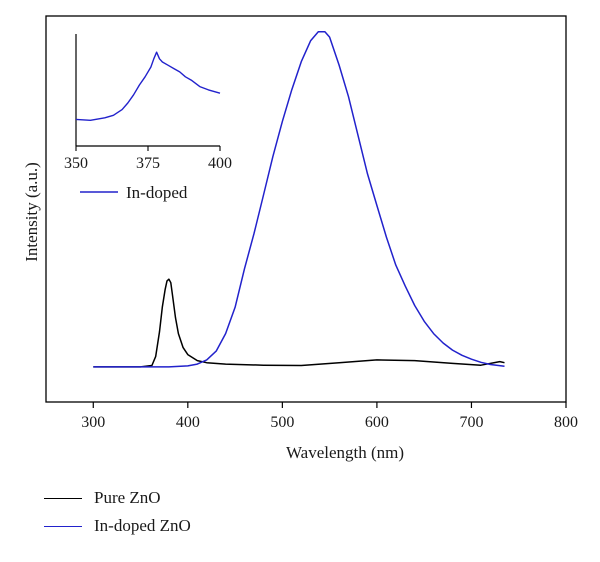 The height and width of the screenshot is (562, 600). What do you see at coordinates (566, 422) in the screenshot?
I see `x-tick-label-800: 800` at bounding box center [566, 422].